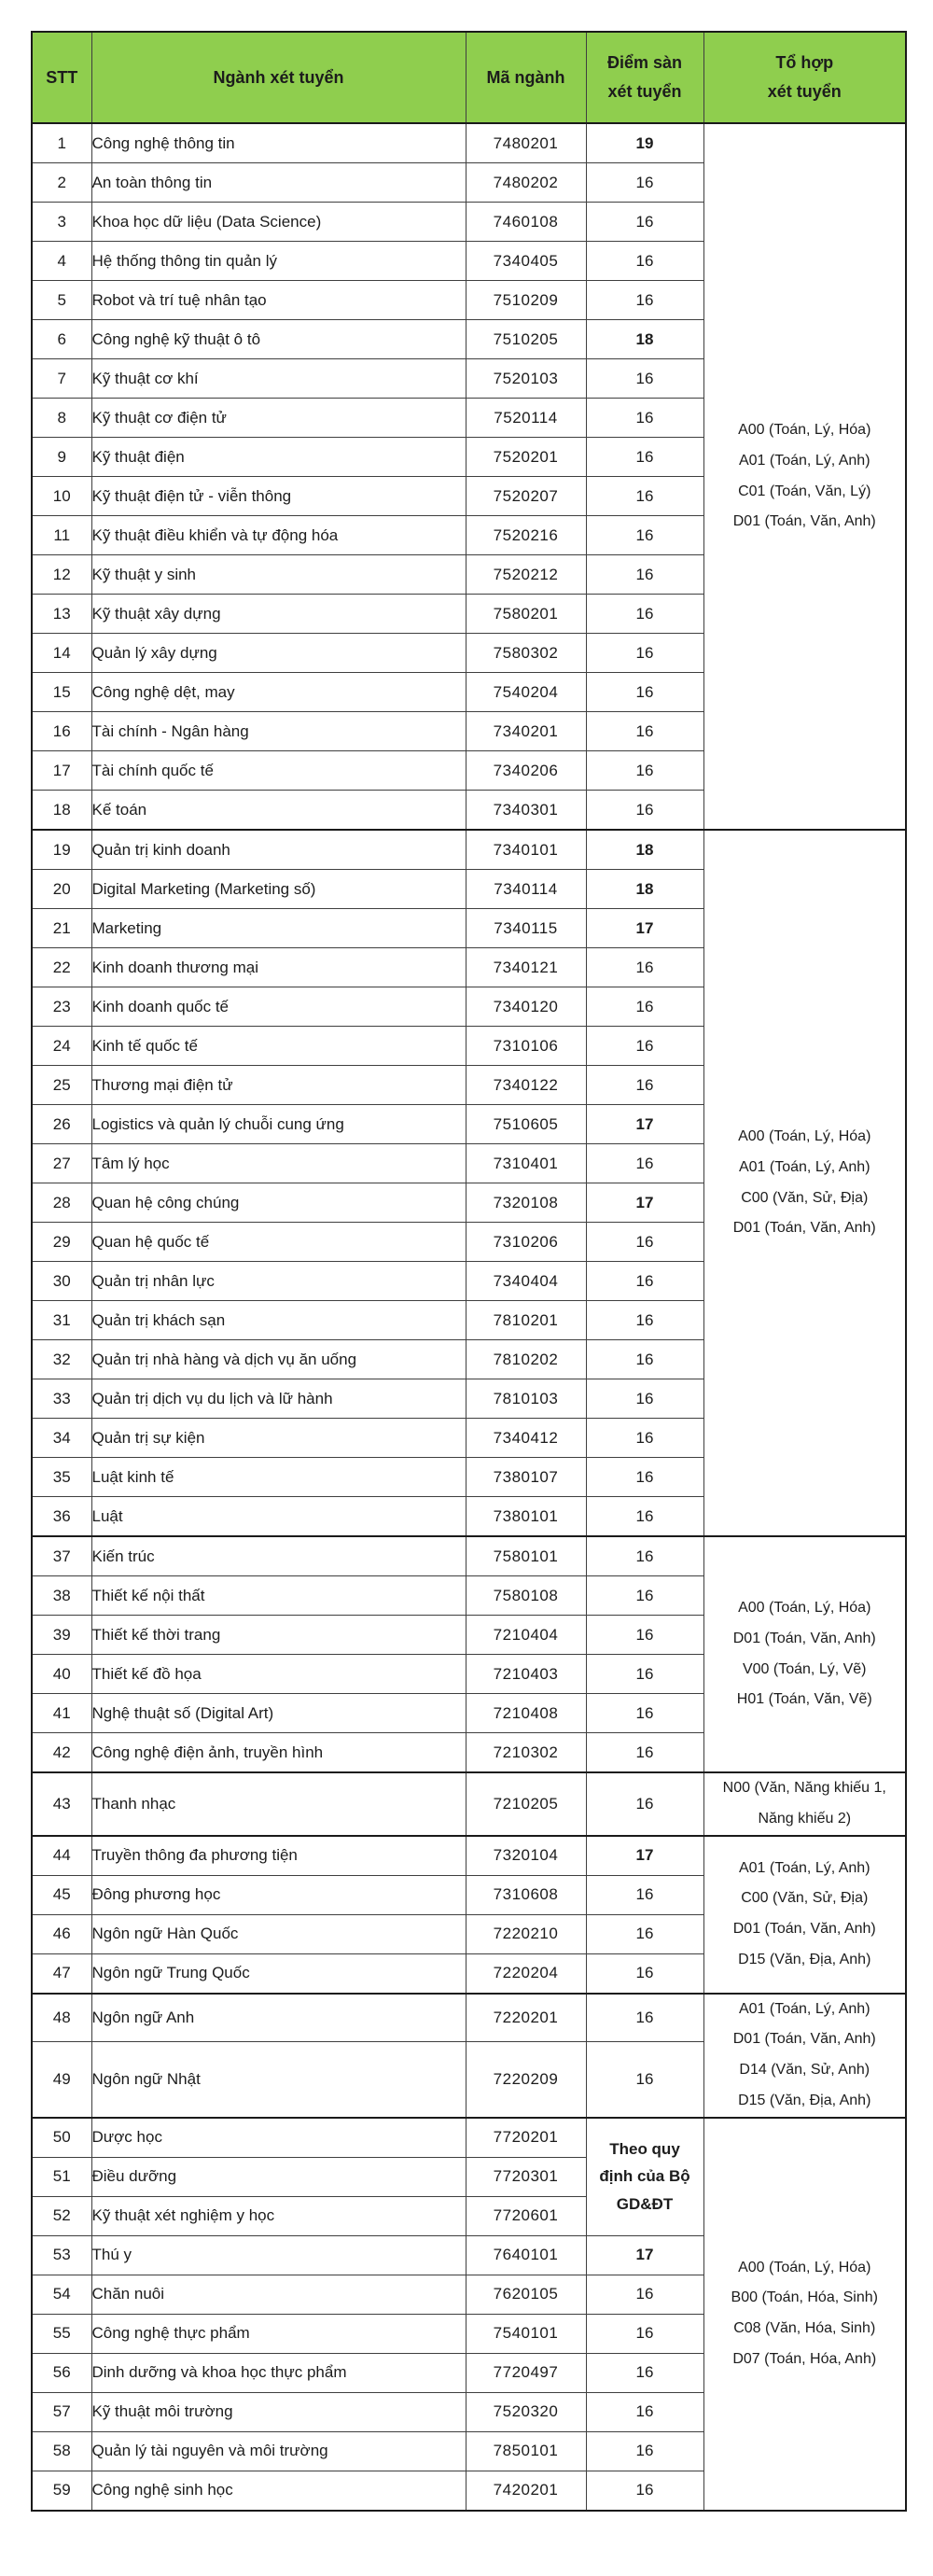 Image resolution: width=933 pixels, height=2576 pixels. What do you see at coordinates (526, 1007) in the screenshot?
I see `code-cell: 7340120` at bounding box center [526, 1007].